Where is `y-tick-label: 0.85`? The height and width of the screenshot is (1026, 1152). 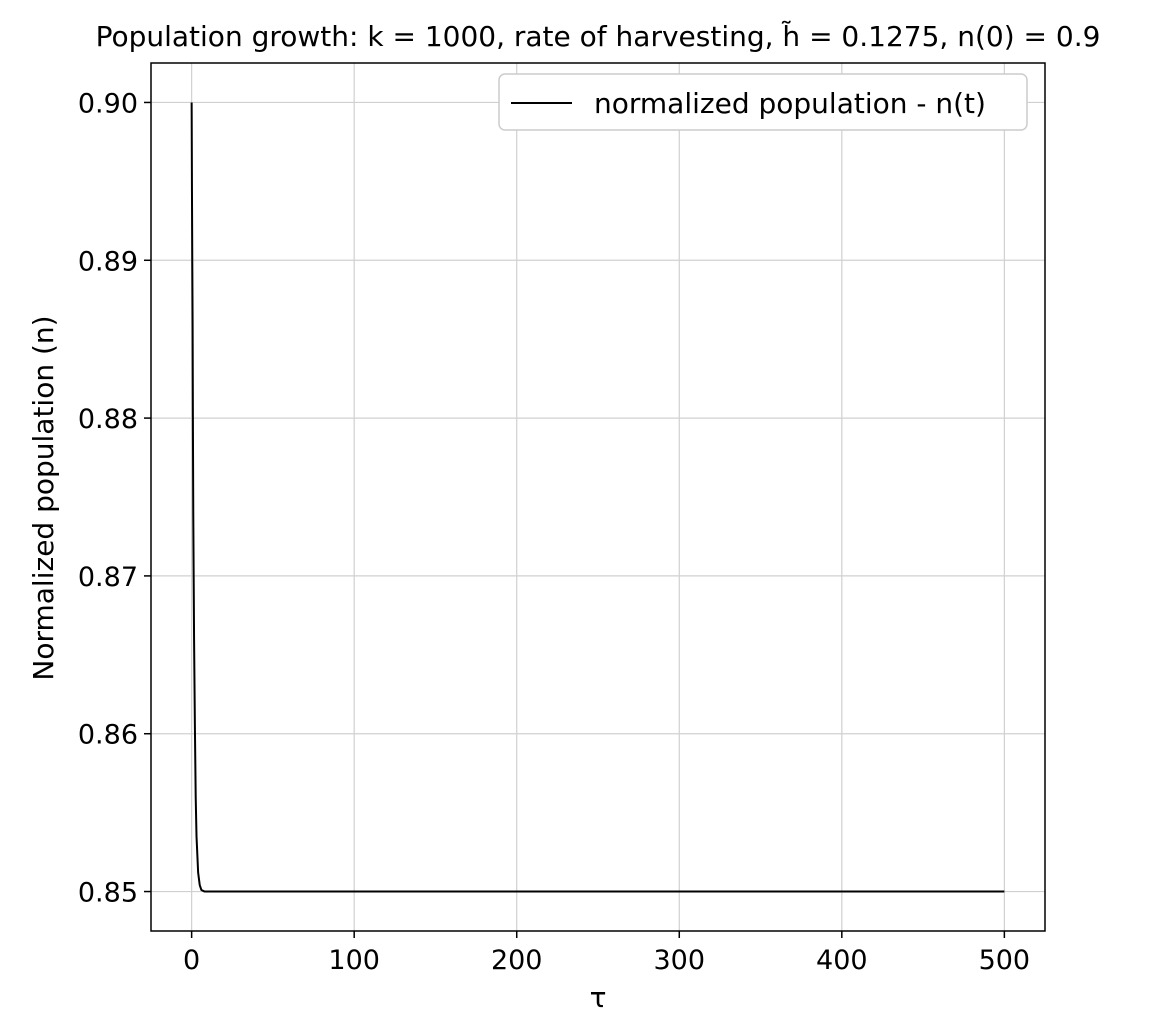 y-tick-label: 0.85 is located at coordinates (108, 893).